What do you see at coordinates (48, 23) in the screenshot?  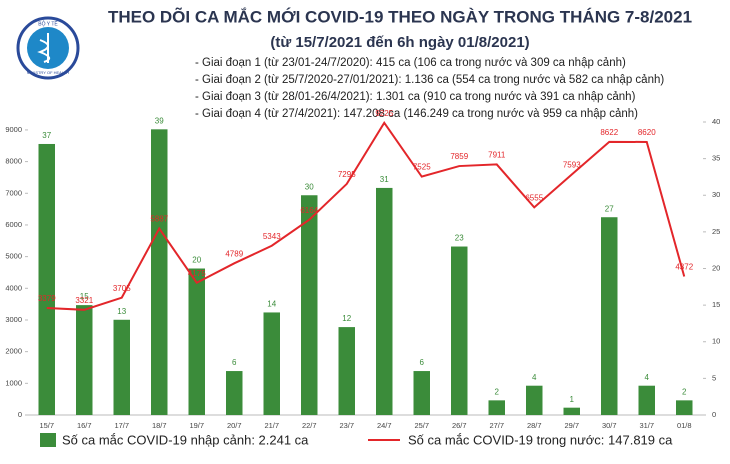 I see `logo-top: BỘ Y TẾ` at bounding box center [48, 23].